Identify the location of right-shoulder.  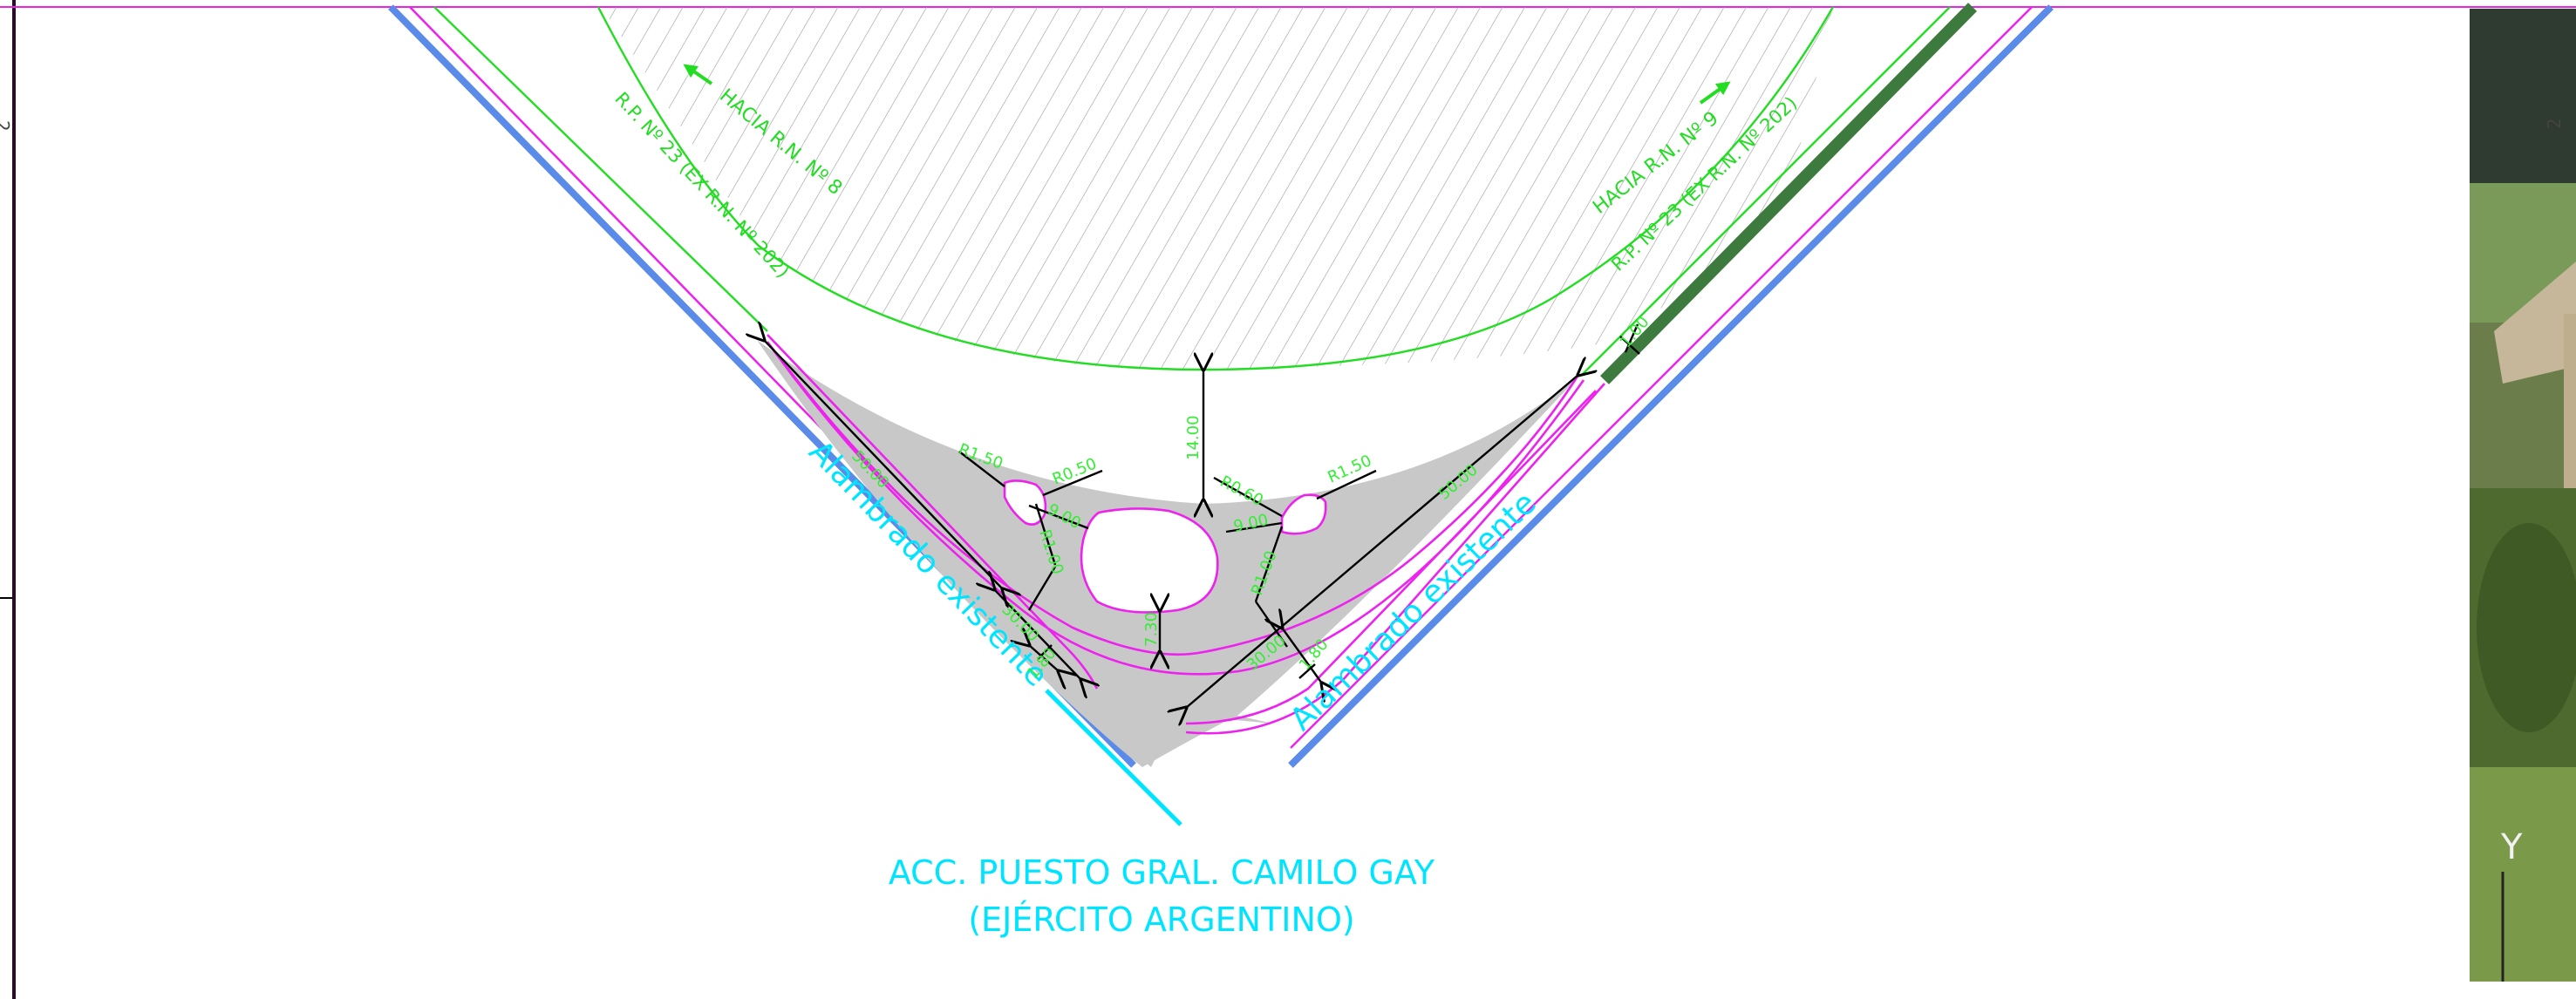
(1789, 193).